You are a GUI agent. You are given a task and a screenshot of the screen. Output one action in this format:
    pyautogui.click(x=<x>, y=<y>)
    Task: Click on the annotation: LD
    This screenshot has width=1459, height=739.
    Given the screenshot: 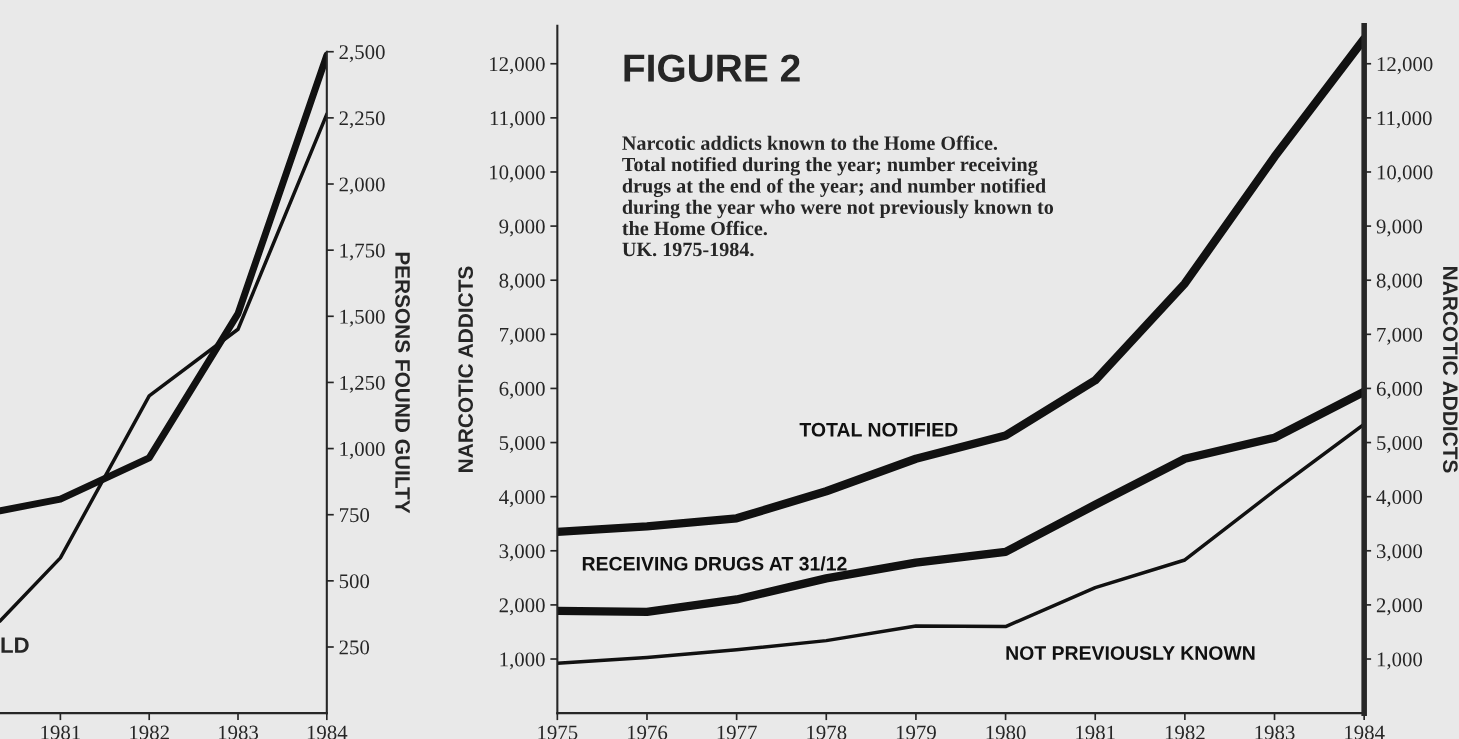 What is the action you would take?
    pyautogui.click(x=15, y=645)
    